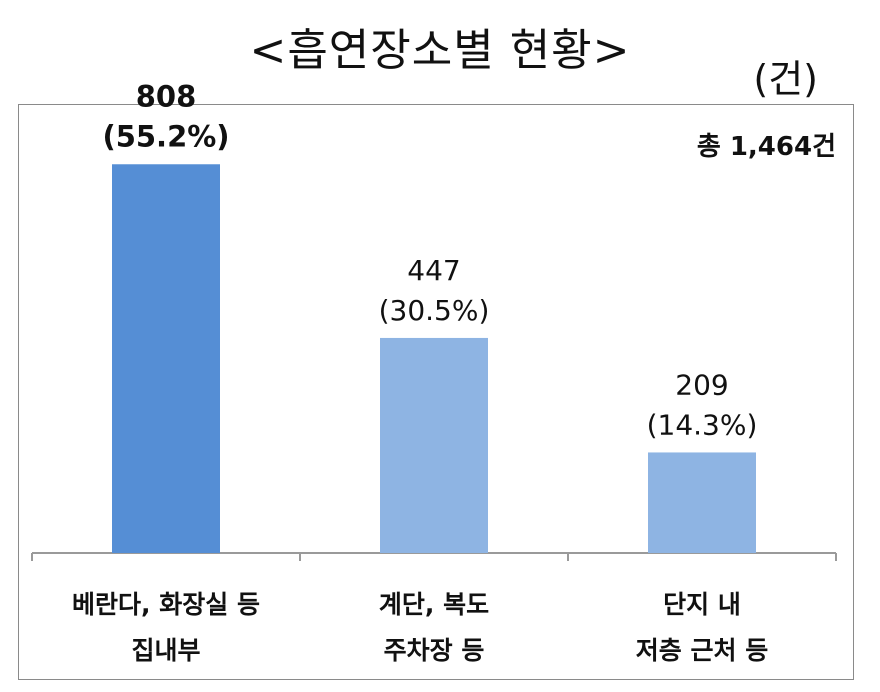 The height and width of the screenshot is (692, 880). I want to click on data-label-percent: (30.5%), so click(434, 310).